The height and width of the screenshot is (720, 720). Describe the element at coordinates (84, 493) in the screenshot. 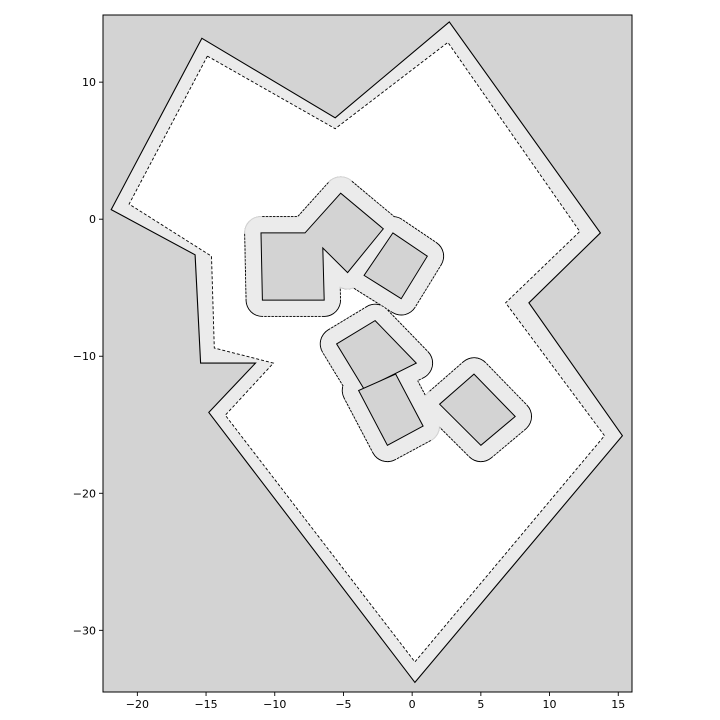

I see `y-tick-label: −20` at that location.